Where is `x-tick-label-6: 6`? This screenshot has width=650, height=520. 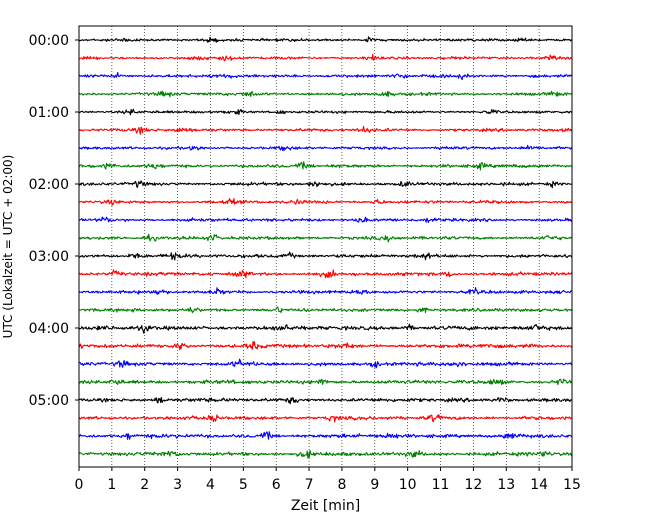
x-tick-label-6: 6 is located at coordinates (276, 485).